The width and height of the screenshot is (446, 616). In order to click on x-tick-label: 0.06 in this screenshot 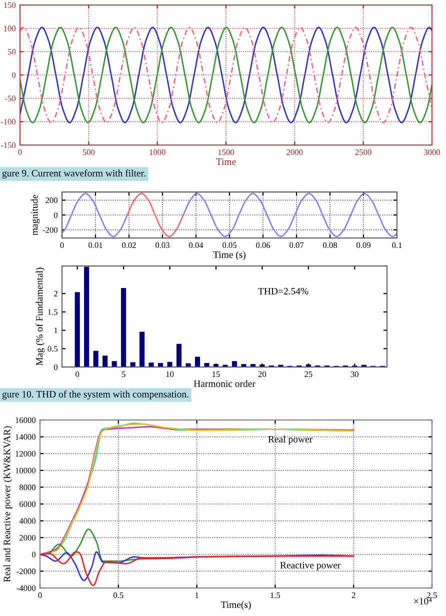, I will do `click(263, 245)`.